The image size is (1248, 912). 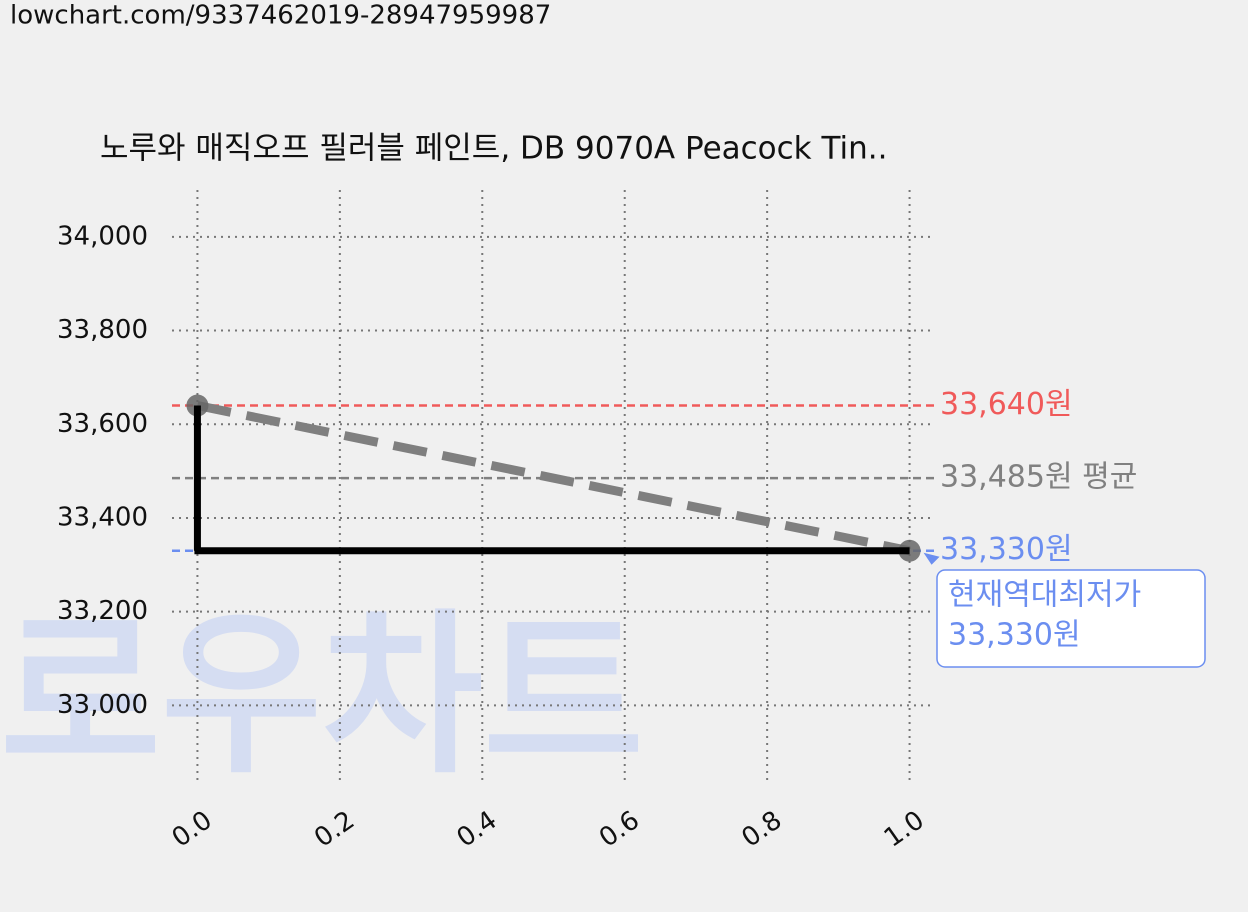 What do you see at coordinates (904, 829) in the screenshot?
I see `x-tick-label: 1.0` at bounding box center [904, 829].